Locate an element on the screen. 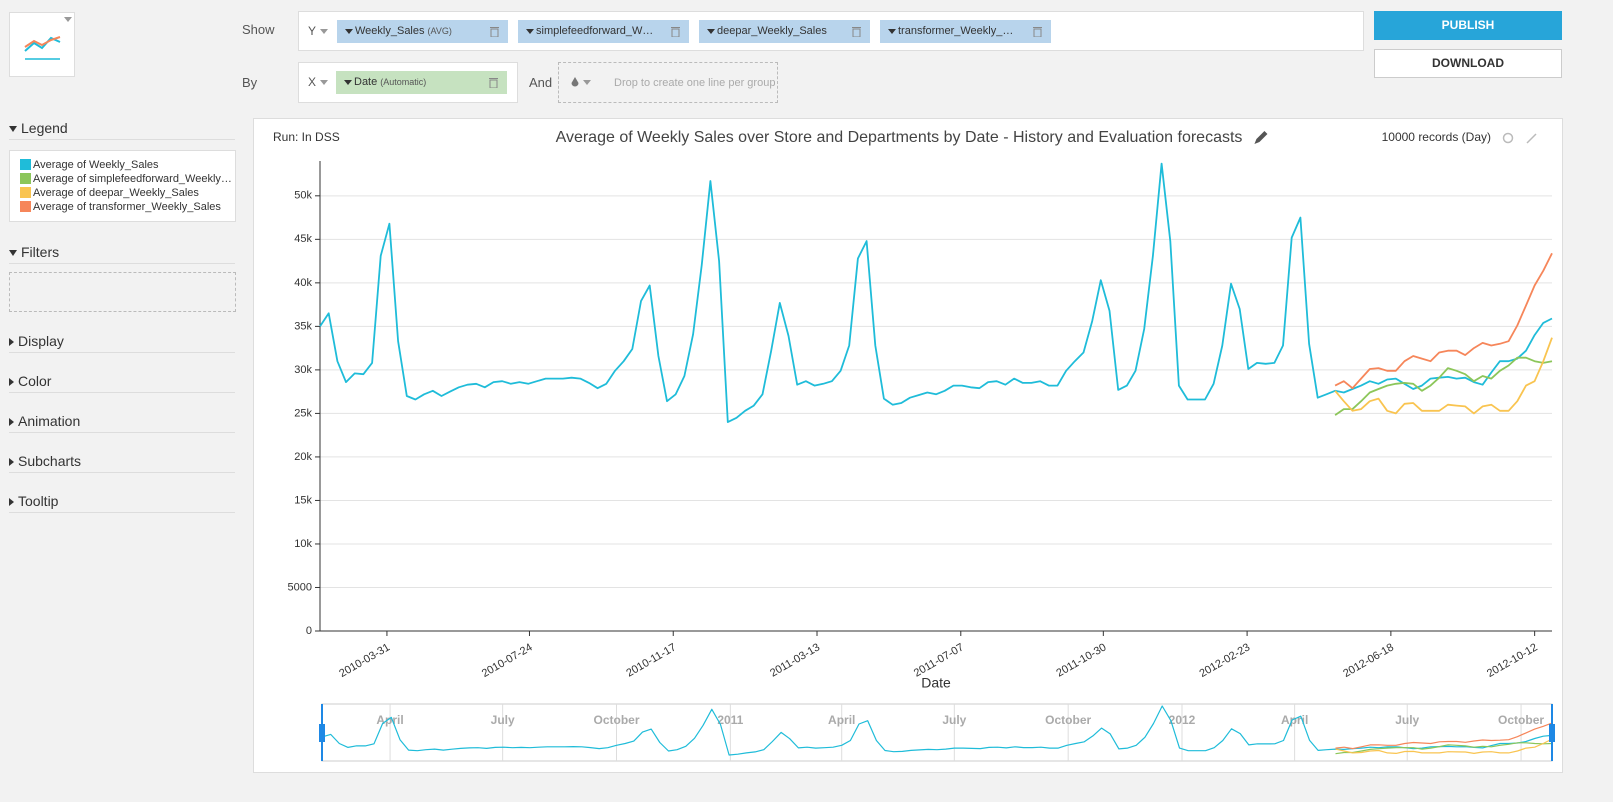  legend-label: Average of transformer_Weekly_Sales is located at coordinates (127, 207).